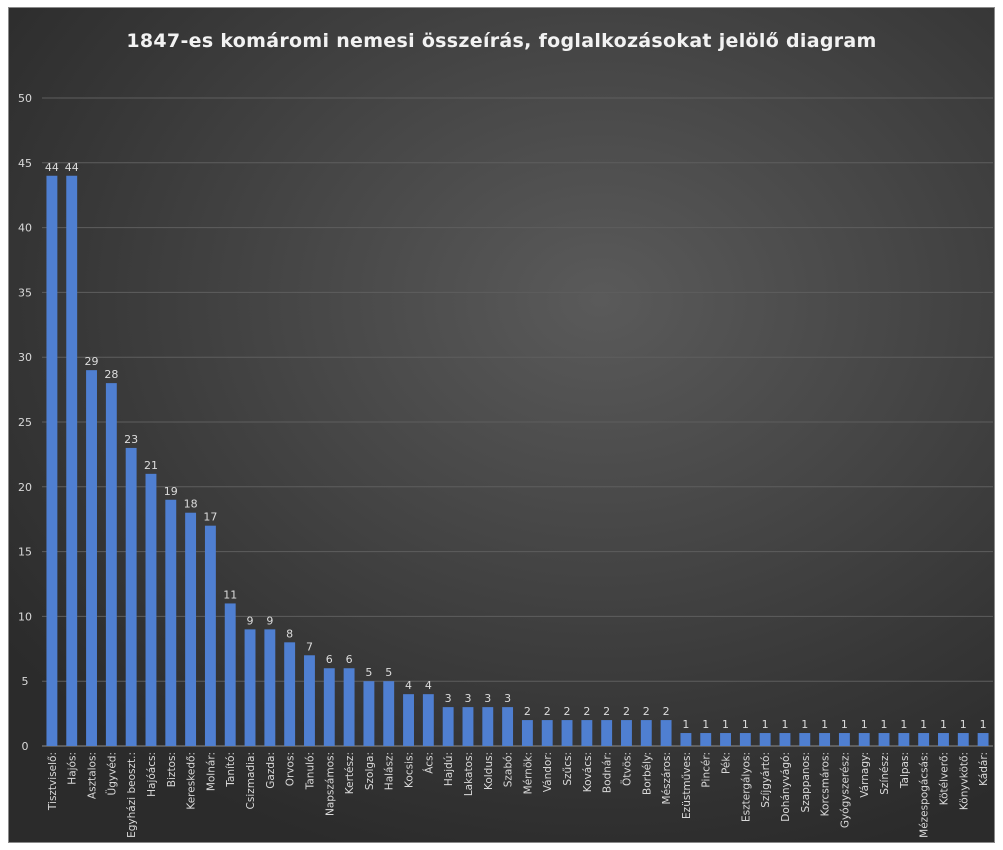 This screenshot has height=850, width=1003. I want to click on category-label: Halász:, so click(390, 771).